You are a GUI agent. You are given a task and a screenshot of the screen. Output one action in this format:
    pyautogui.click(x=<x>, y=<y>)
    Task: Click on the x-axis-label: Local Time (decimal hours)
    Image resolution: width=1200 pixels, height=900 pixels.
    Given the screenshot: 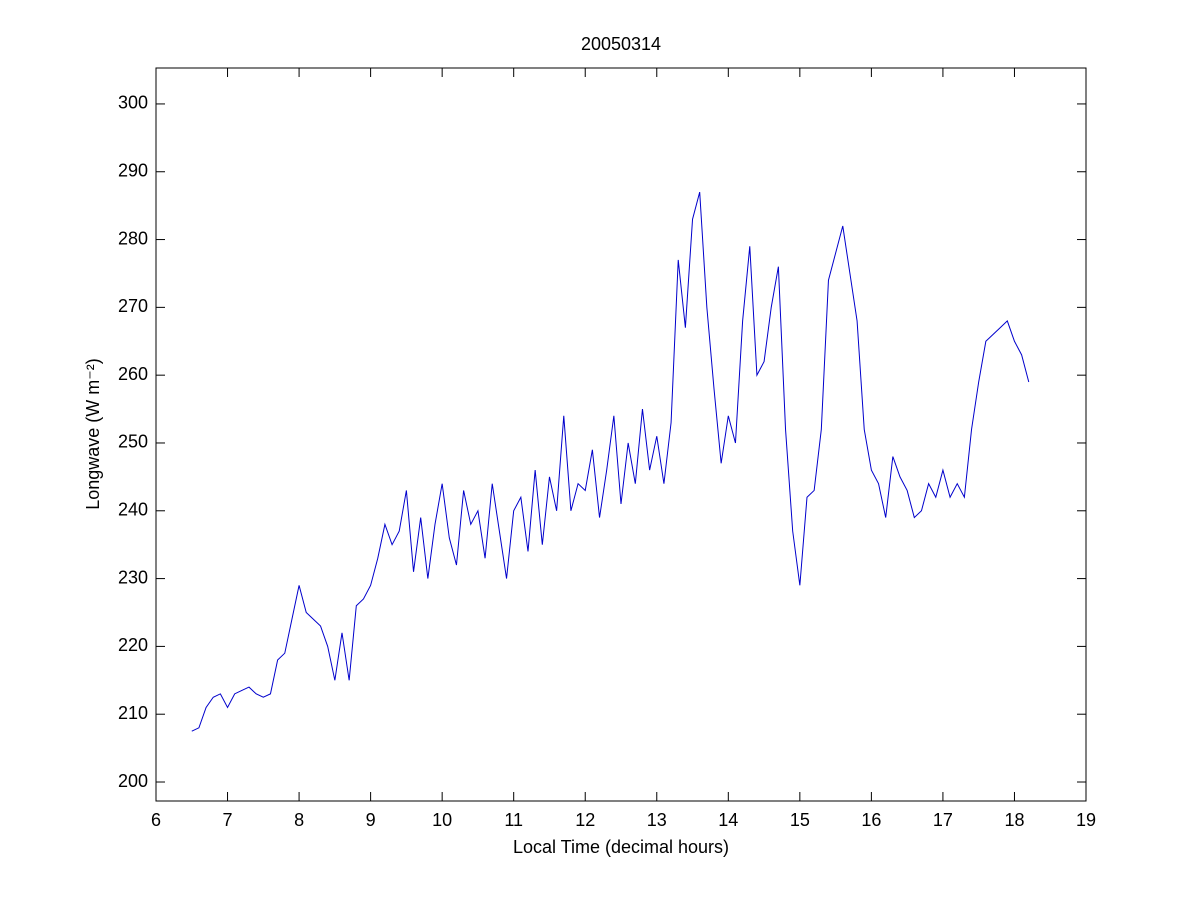 What is the action you would take?
    pyautogui.click(x=621, y=847)
    